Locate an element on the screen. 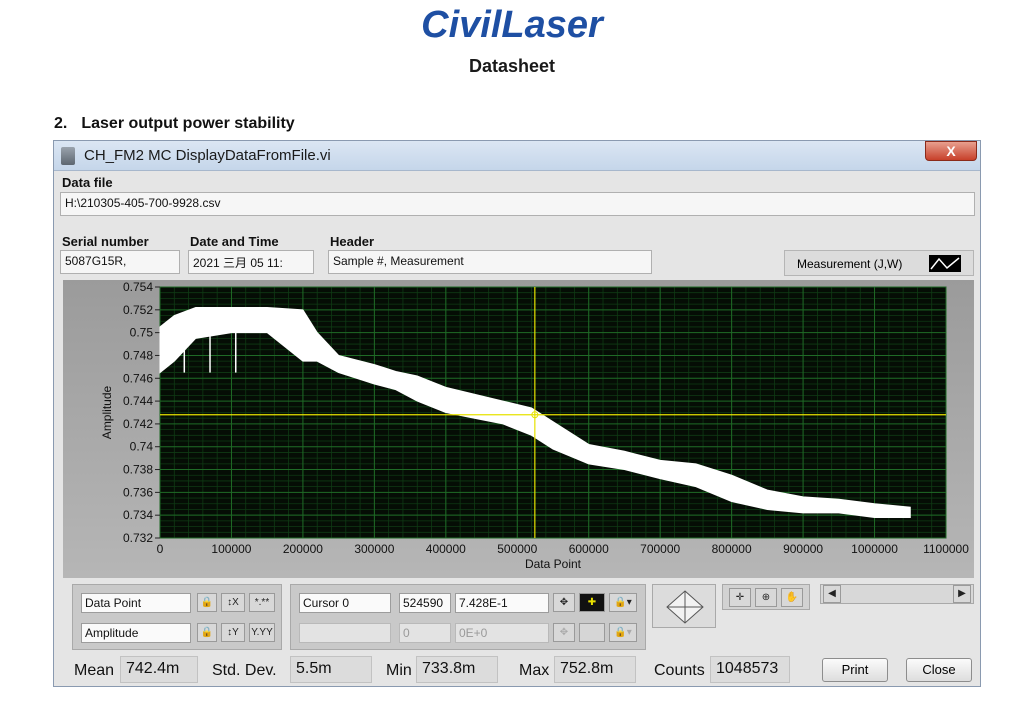 The width and height of the screenshot is (1024, 707). cursor2-name-field is located at coordinates (345, 633).